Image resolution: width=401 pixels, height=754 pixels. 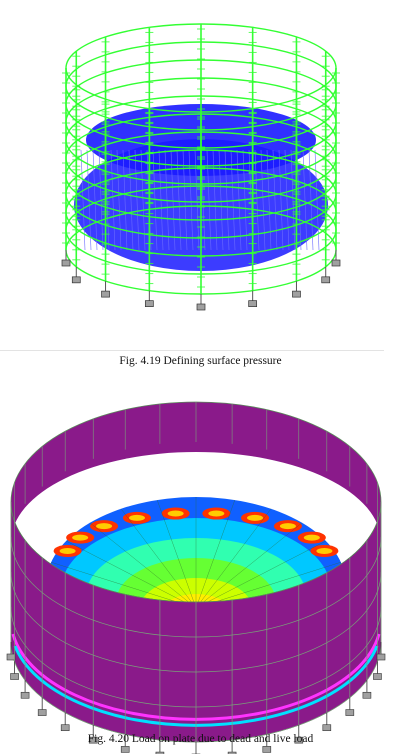 What do you see at coordinates (192, 350) in the screenshot?
I see `figure-divider` at bounding box center [192, 350].